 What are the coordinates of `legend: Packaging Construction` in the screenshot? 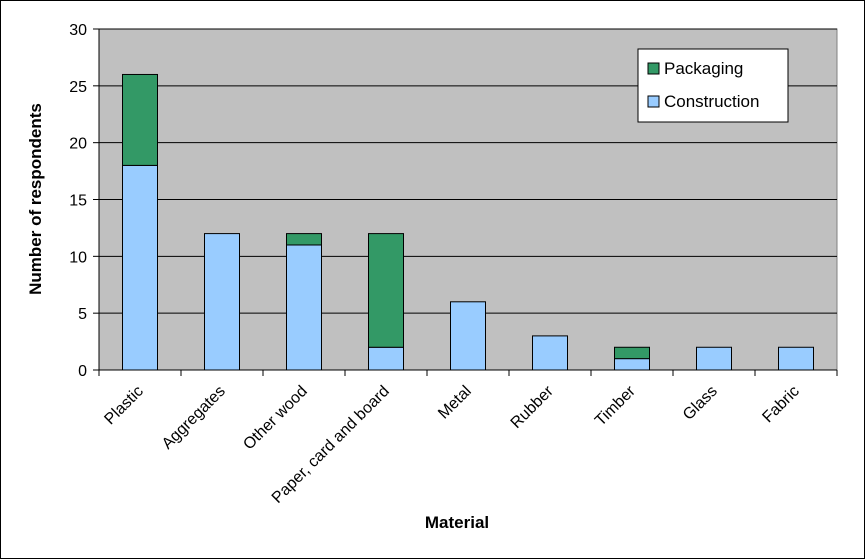 It's located at (713, 85).